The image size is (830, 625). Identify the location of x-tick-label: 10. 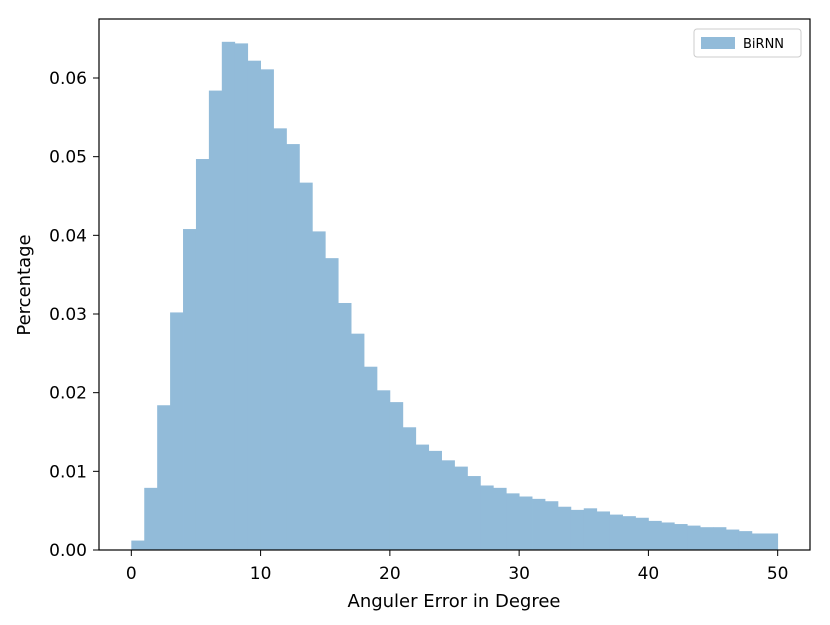
(261, 574).